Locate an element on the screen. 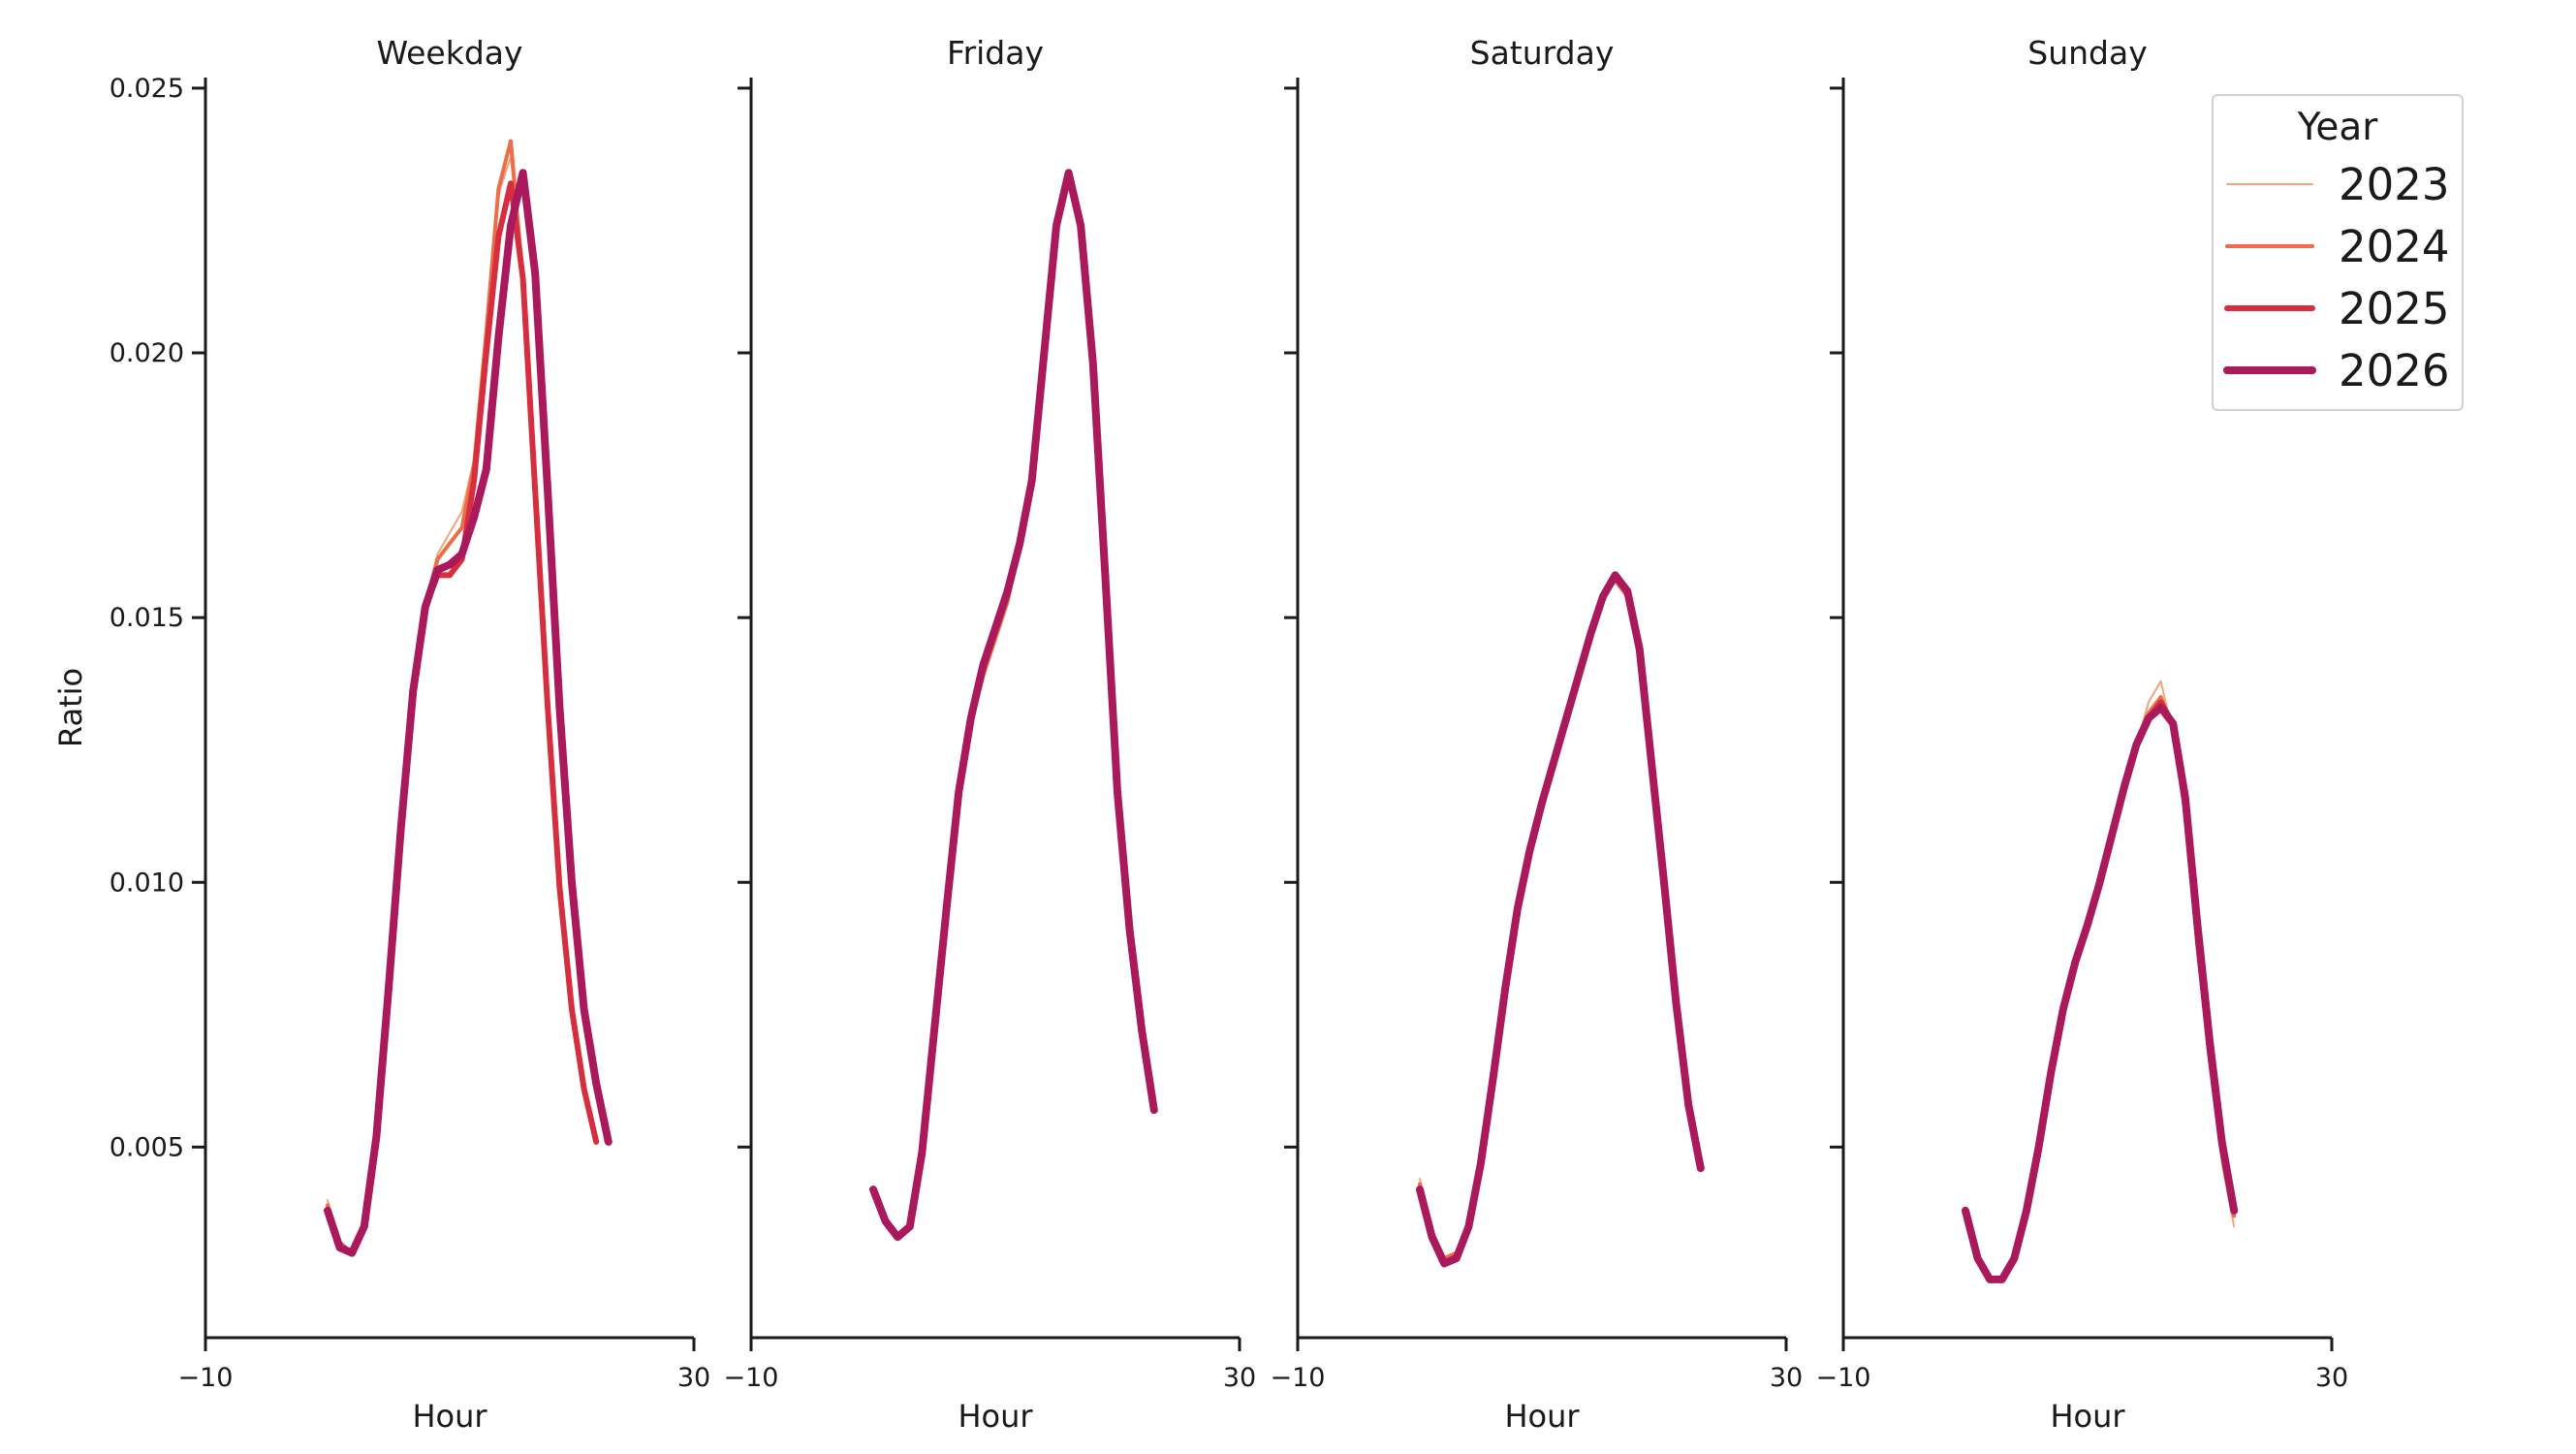 This screenshot has height=1454, width=2576. legend: Year 2023 2024 2025 2026 is located at coordinates (2338, 252).